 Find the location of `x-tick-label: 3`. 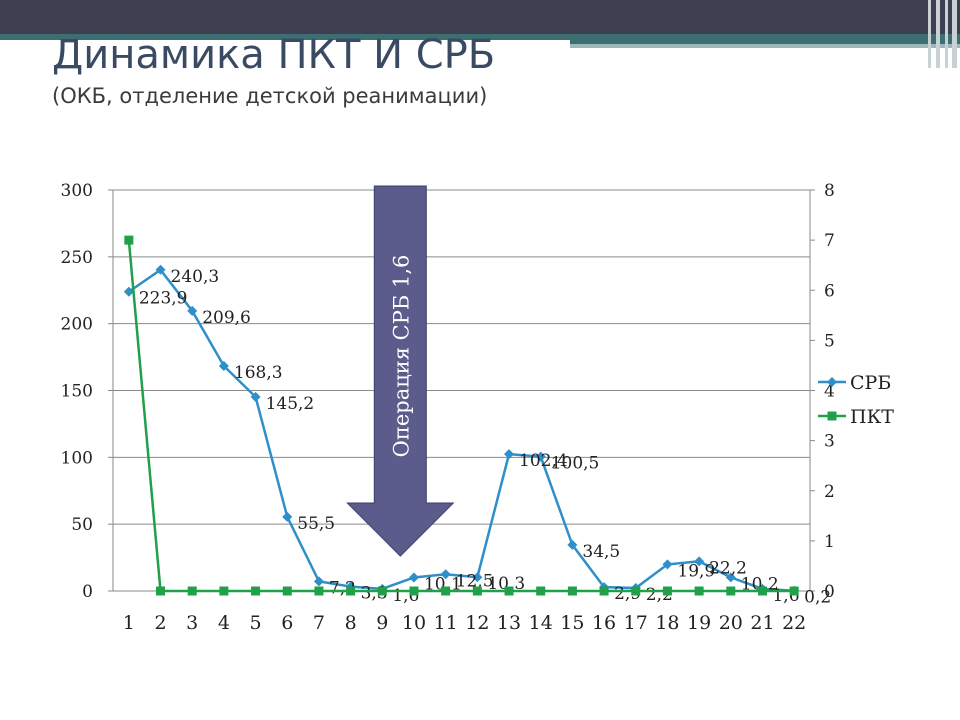

x-tick-label: 3 is located at coordinates (192, 623).